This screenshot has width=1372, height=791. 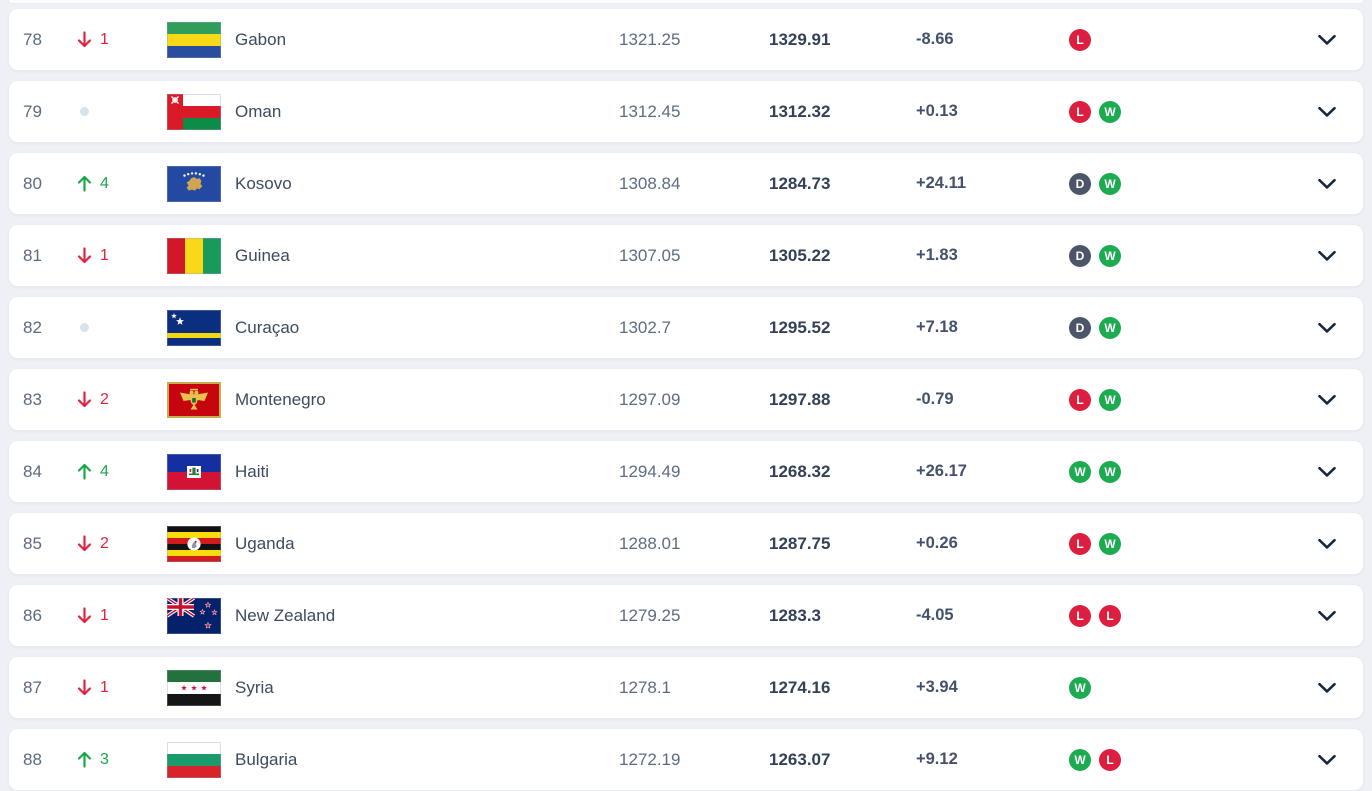 What do you see at coordinates (800, 183) in the screenshot?
I see `previous-points: 1284.73` at bounding box center [800, 183].